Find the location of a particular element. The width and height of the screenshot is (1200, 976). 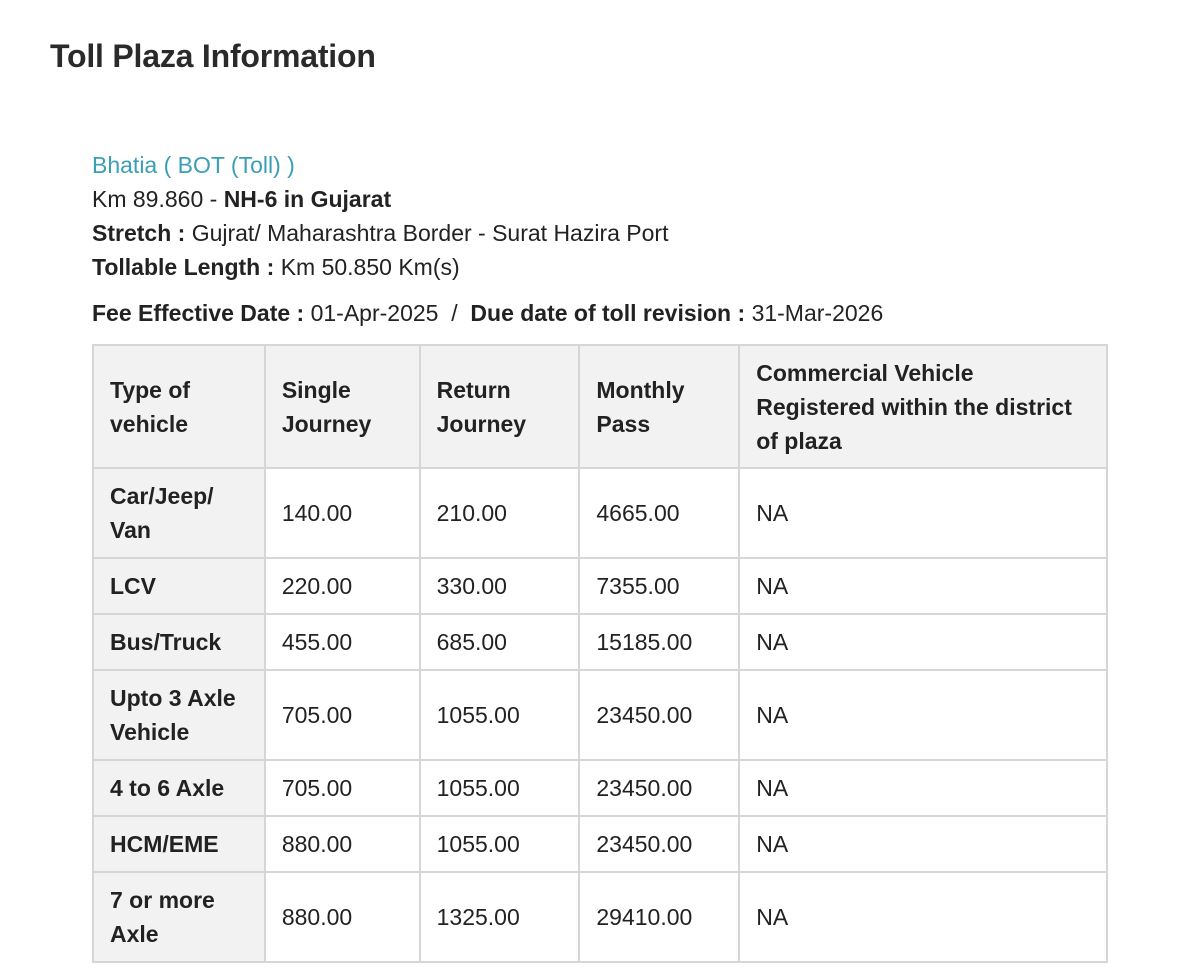

table-row: LCV 220.00 330.00 7355.00 NA is located at coordinates (600, 586).